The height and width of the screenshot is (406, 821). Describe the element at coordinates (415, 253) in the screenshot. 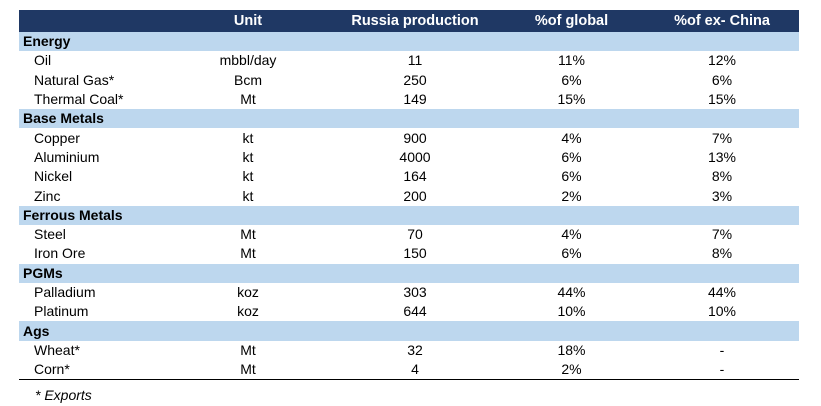

I see `production-cell: 150` at that location.